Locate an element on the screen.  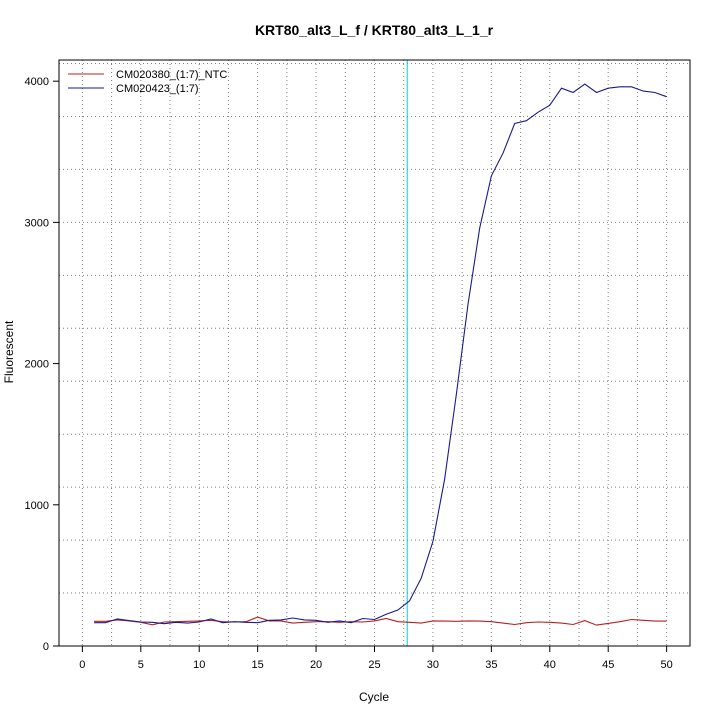
x-tick-label: 10 is located at coordinates (199, 665).